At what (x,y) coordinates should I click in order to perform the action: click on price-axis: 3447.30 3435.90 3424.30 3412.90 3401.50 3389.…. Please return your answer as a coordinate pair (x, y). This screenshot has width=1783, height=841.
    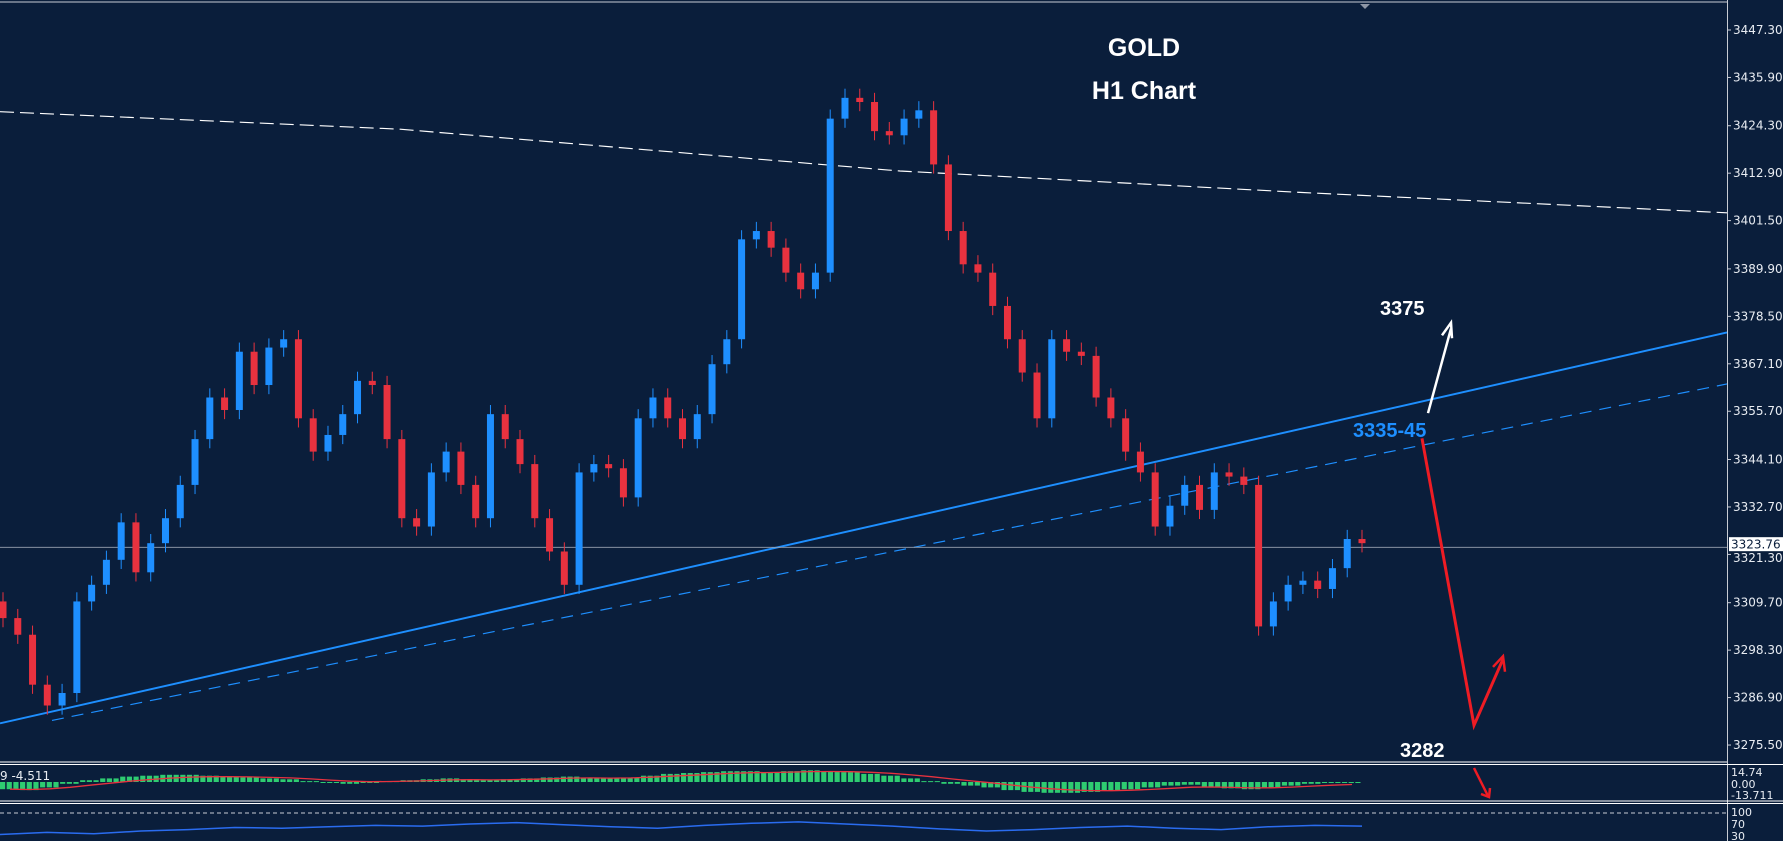
    Looking at the image, I should click on (1755, 387).